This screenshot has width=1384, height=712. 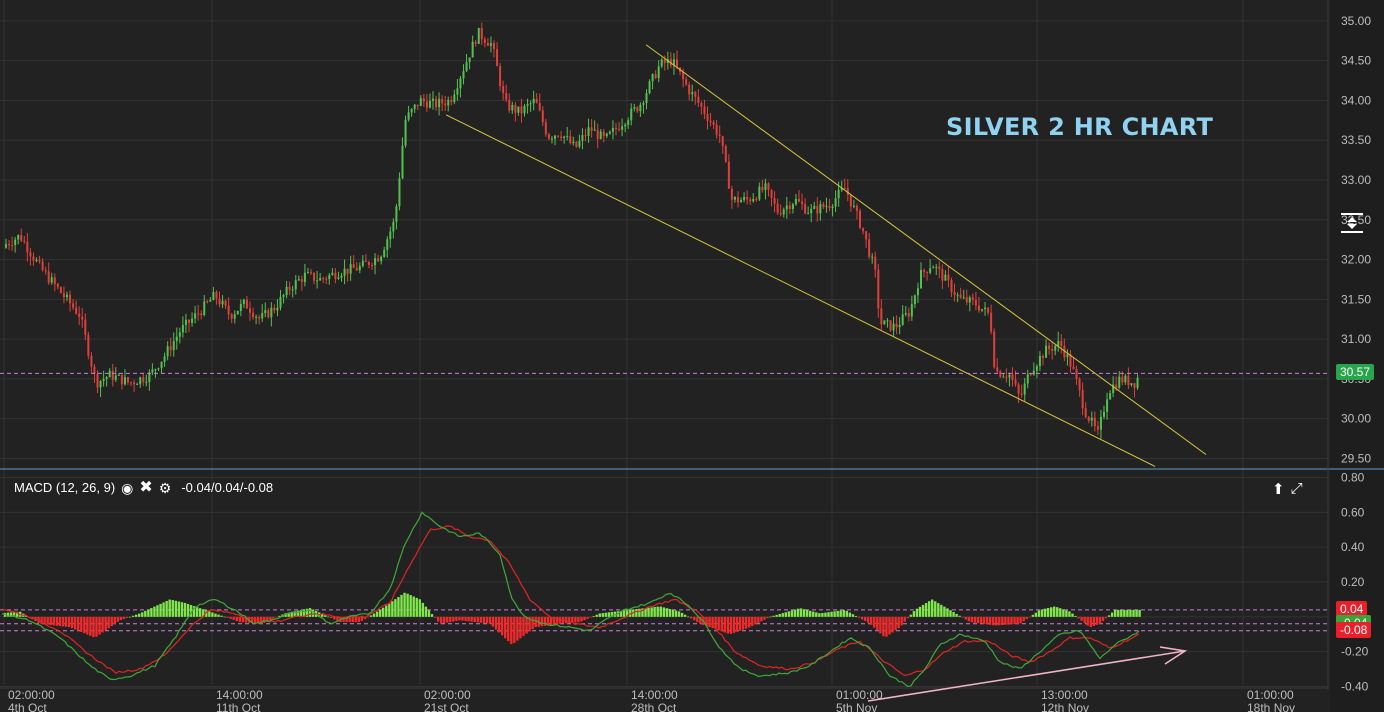 I want to click on macd-tag-histogram: -0.08, so click(x=1354, y=629).